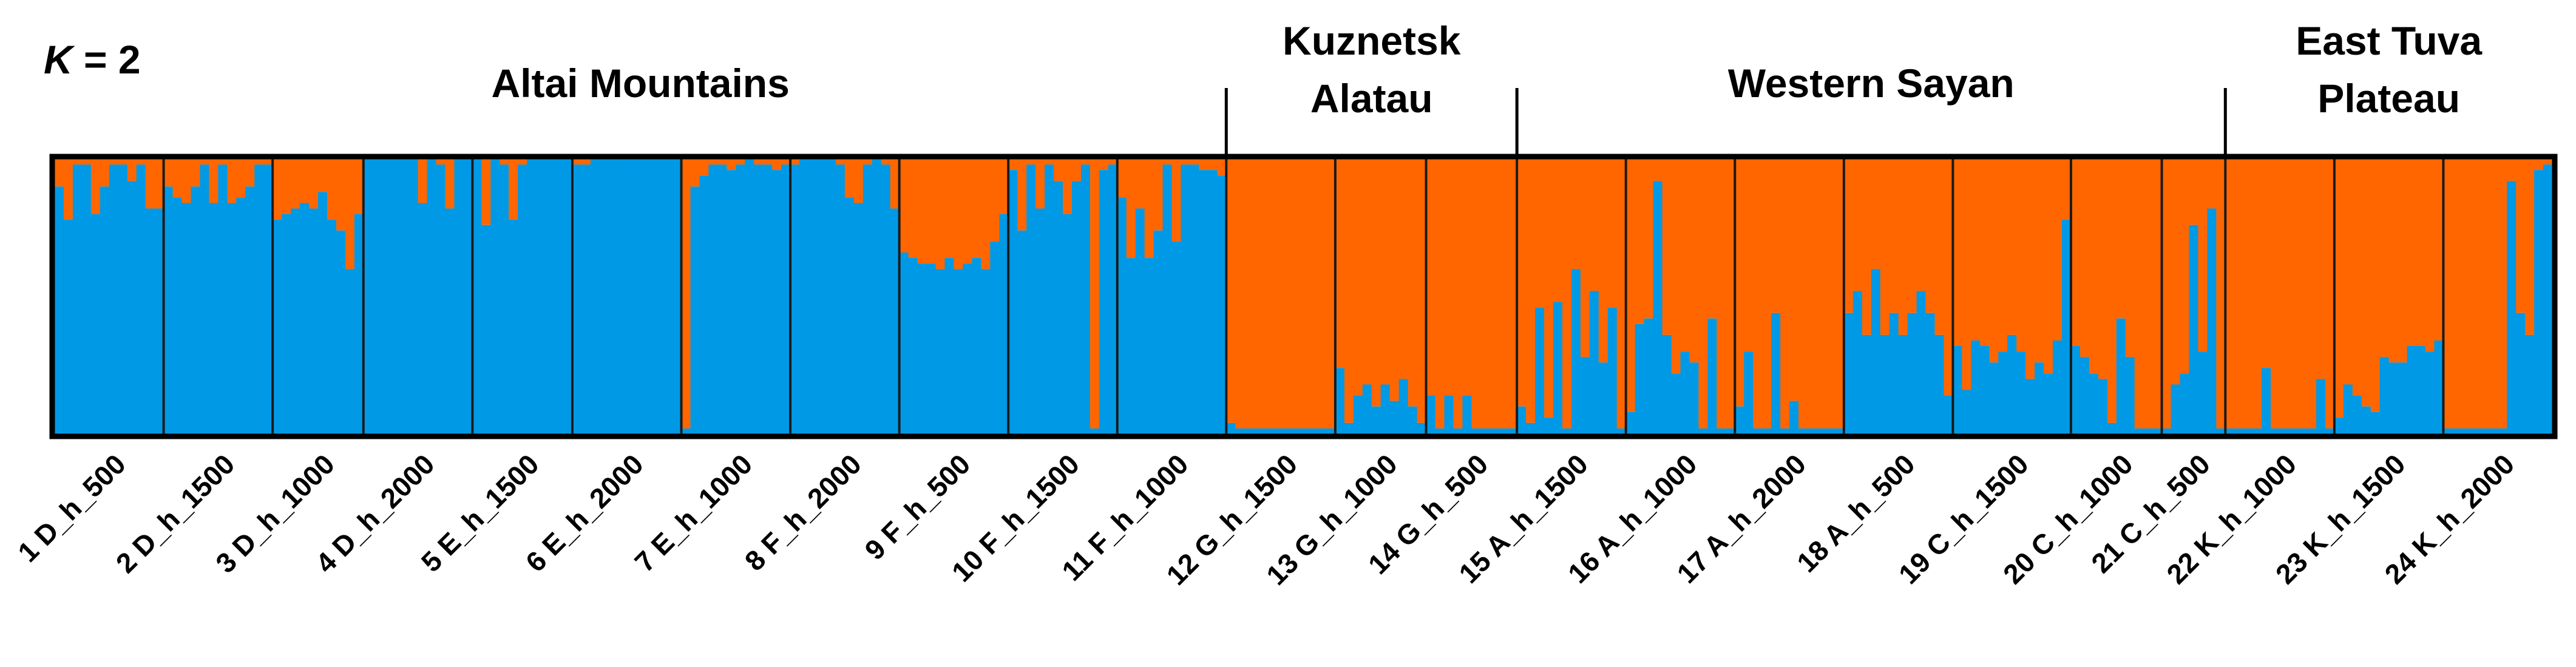  Describe the element at coordinates (106, 59) in the screenshot. I see `k-value: = 2` at that location.